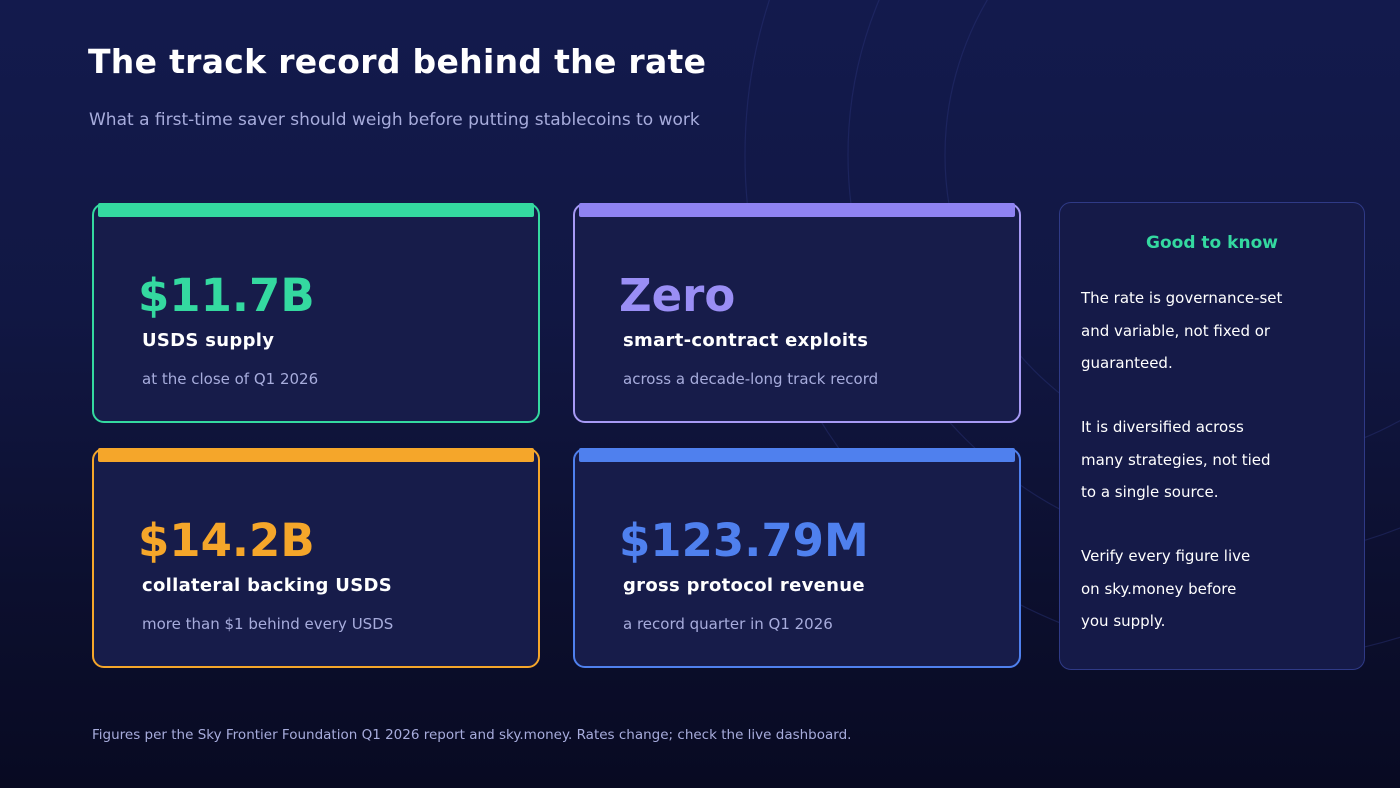  Describe the element at coordinates (677, 295) in the screenshot. I see `stat-value: Zero` at that location.